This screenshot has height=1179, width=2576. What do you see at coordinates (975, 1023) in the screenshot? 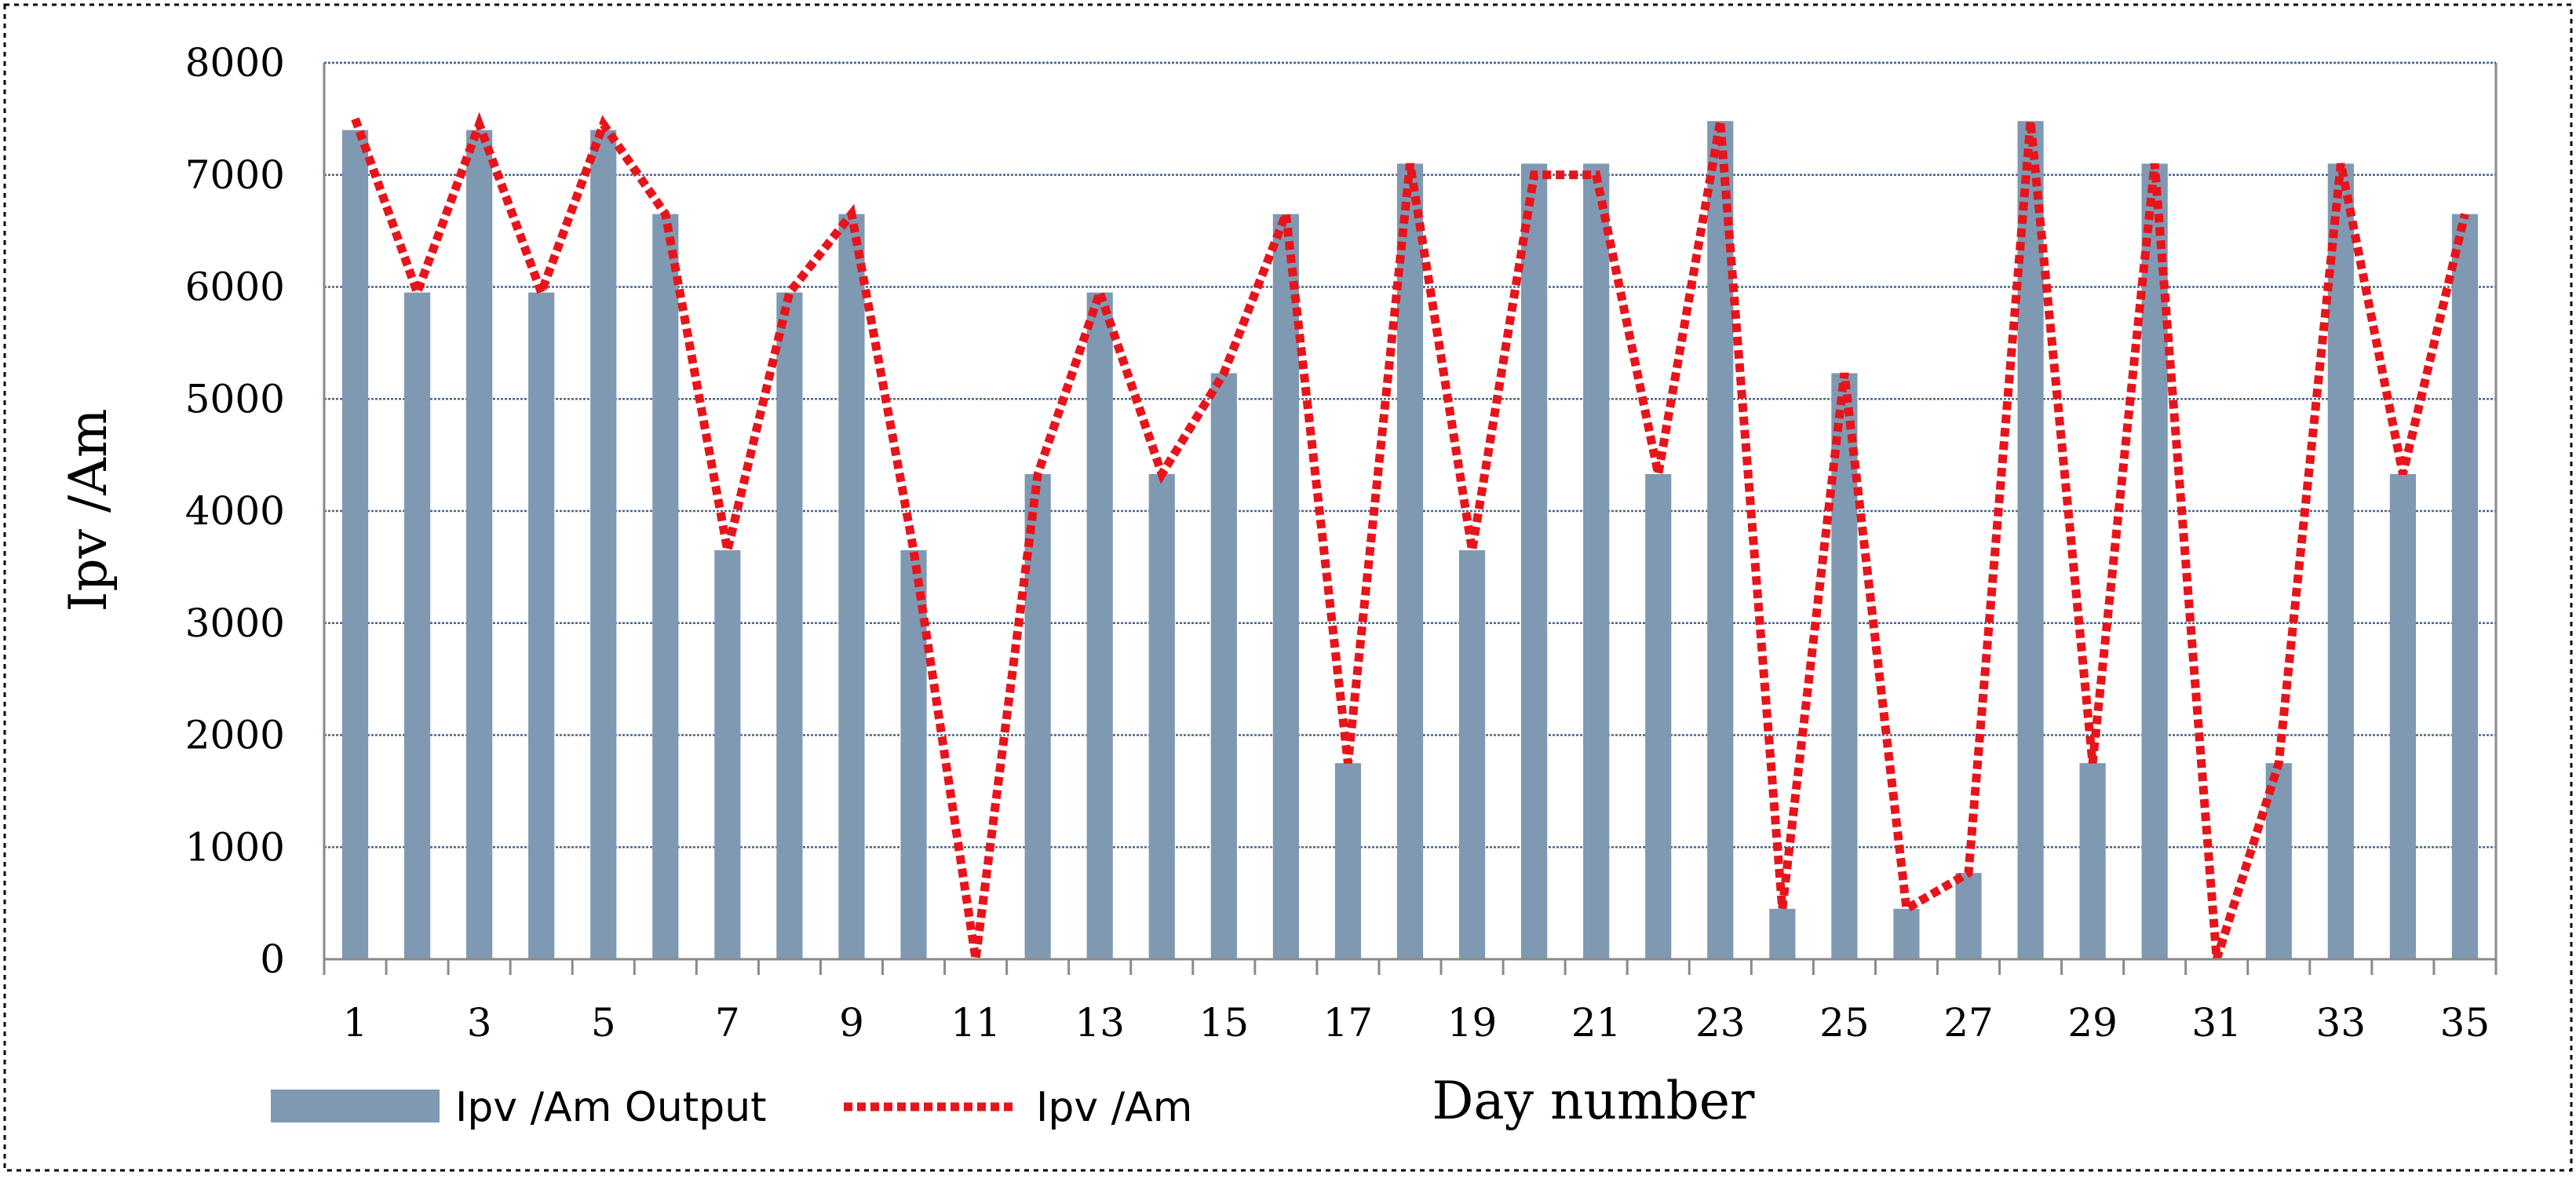
I see `x-tick-label: 11` at bounding box center [975, 1023].